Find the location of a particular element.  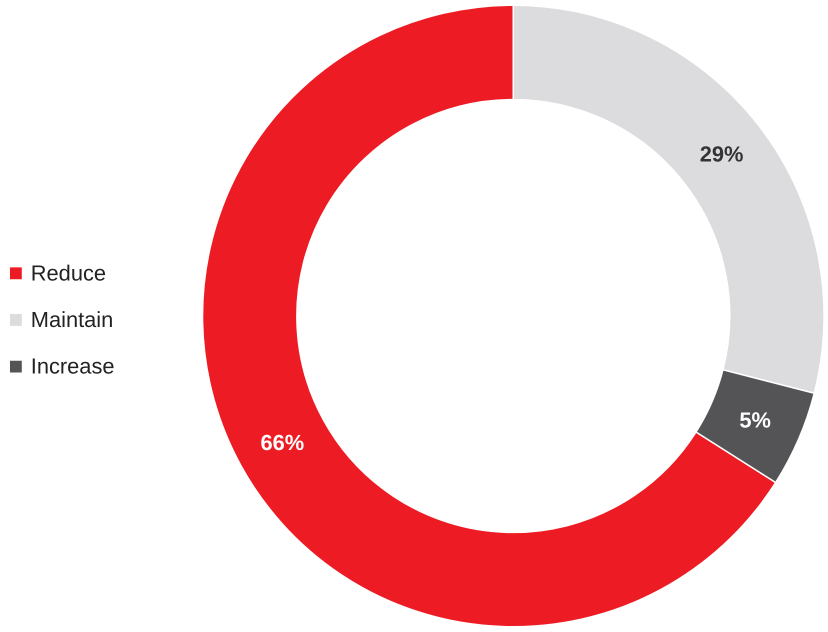

legend-label: Increase is located at coordinates (72, 366).